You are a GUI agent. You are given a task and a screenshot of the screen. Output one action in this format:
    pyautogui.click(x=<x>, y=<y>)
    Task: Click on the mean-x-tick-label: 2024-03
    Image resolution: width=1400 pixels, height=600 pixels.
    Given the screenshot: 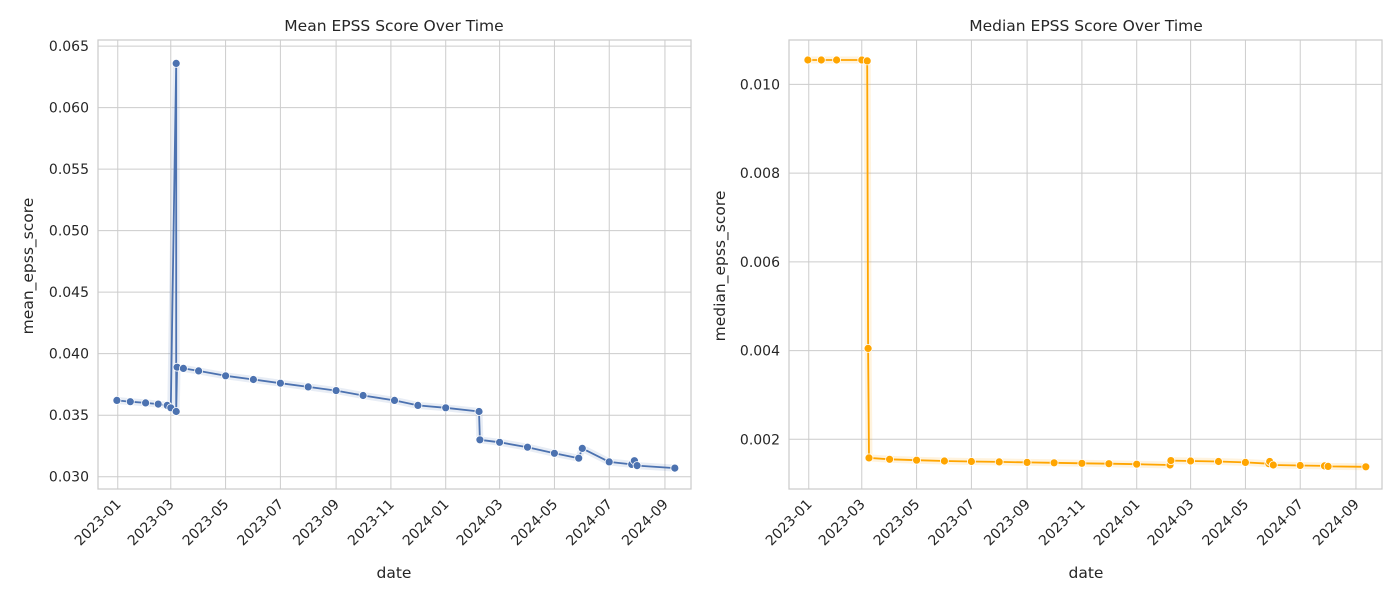 What is the action you would take?
    pyautogui.click(x=480, y=523)
    